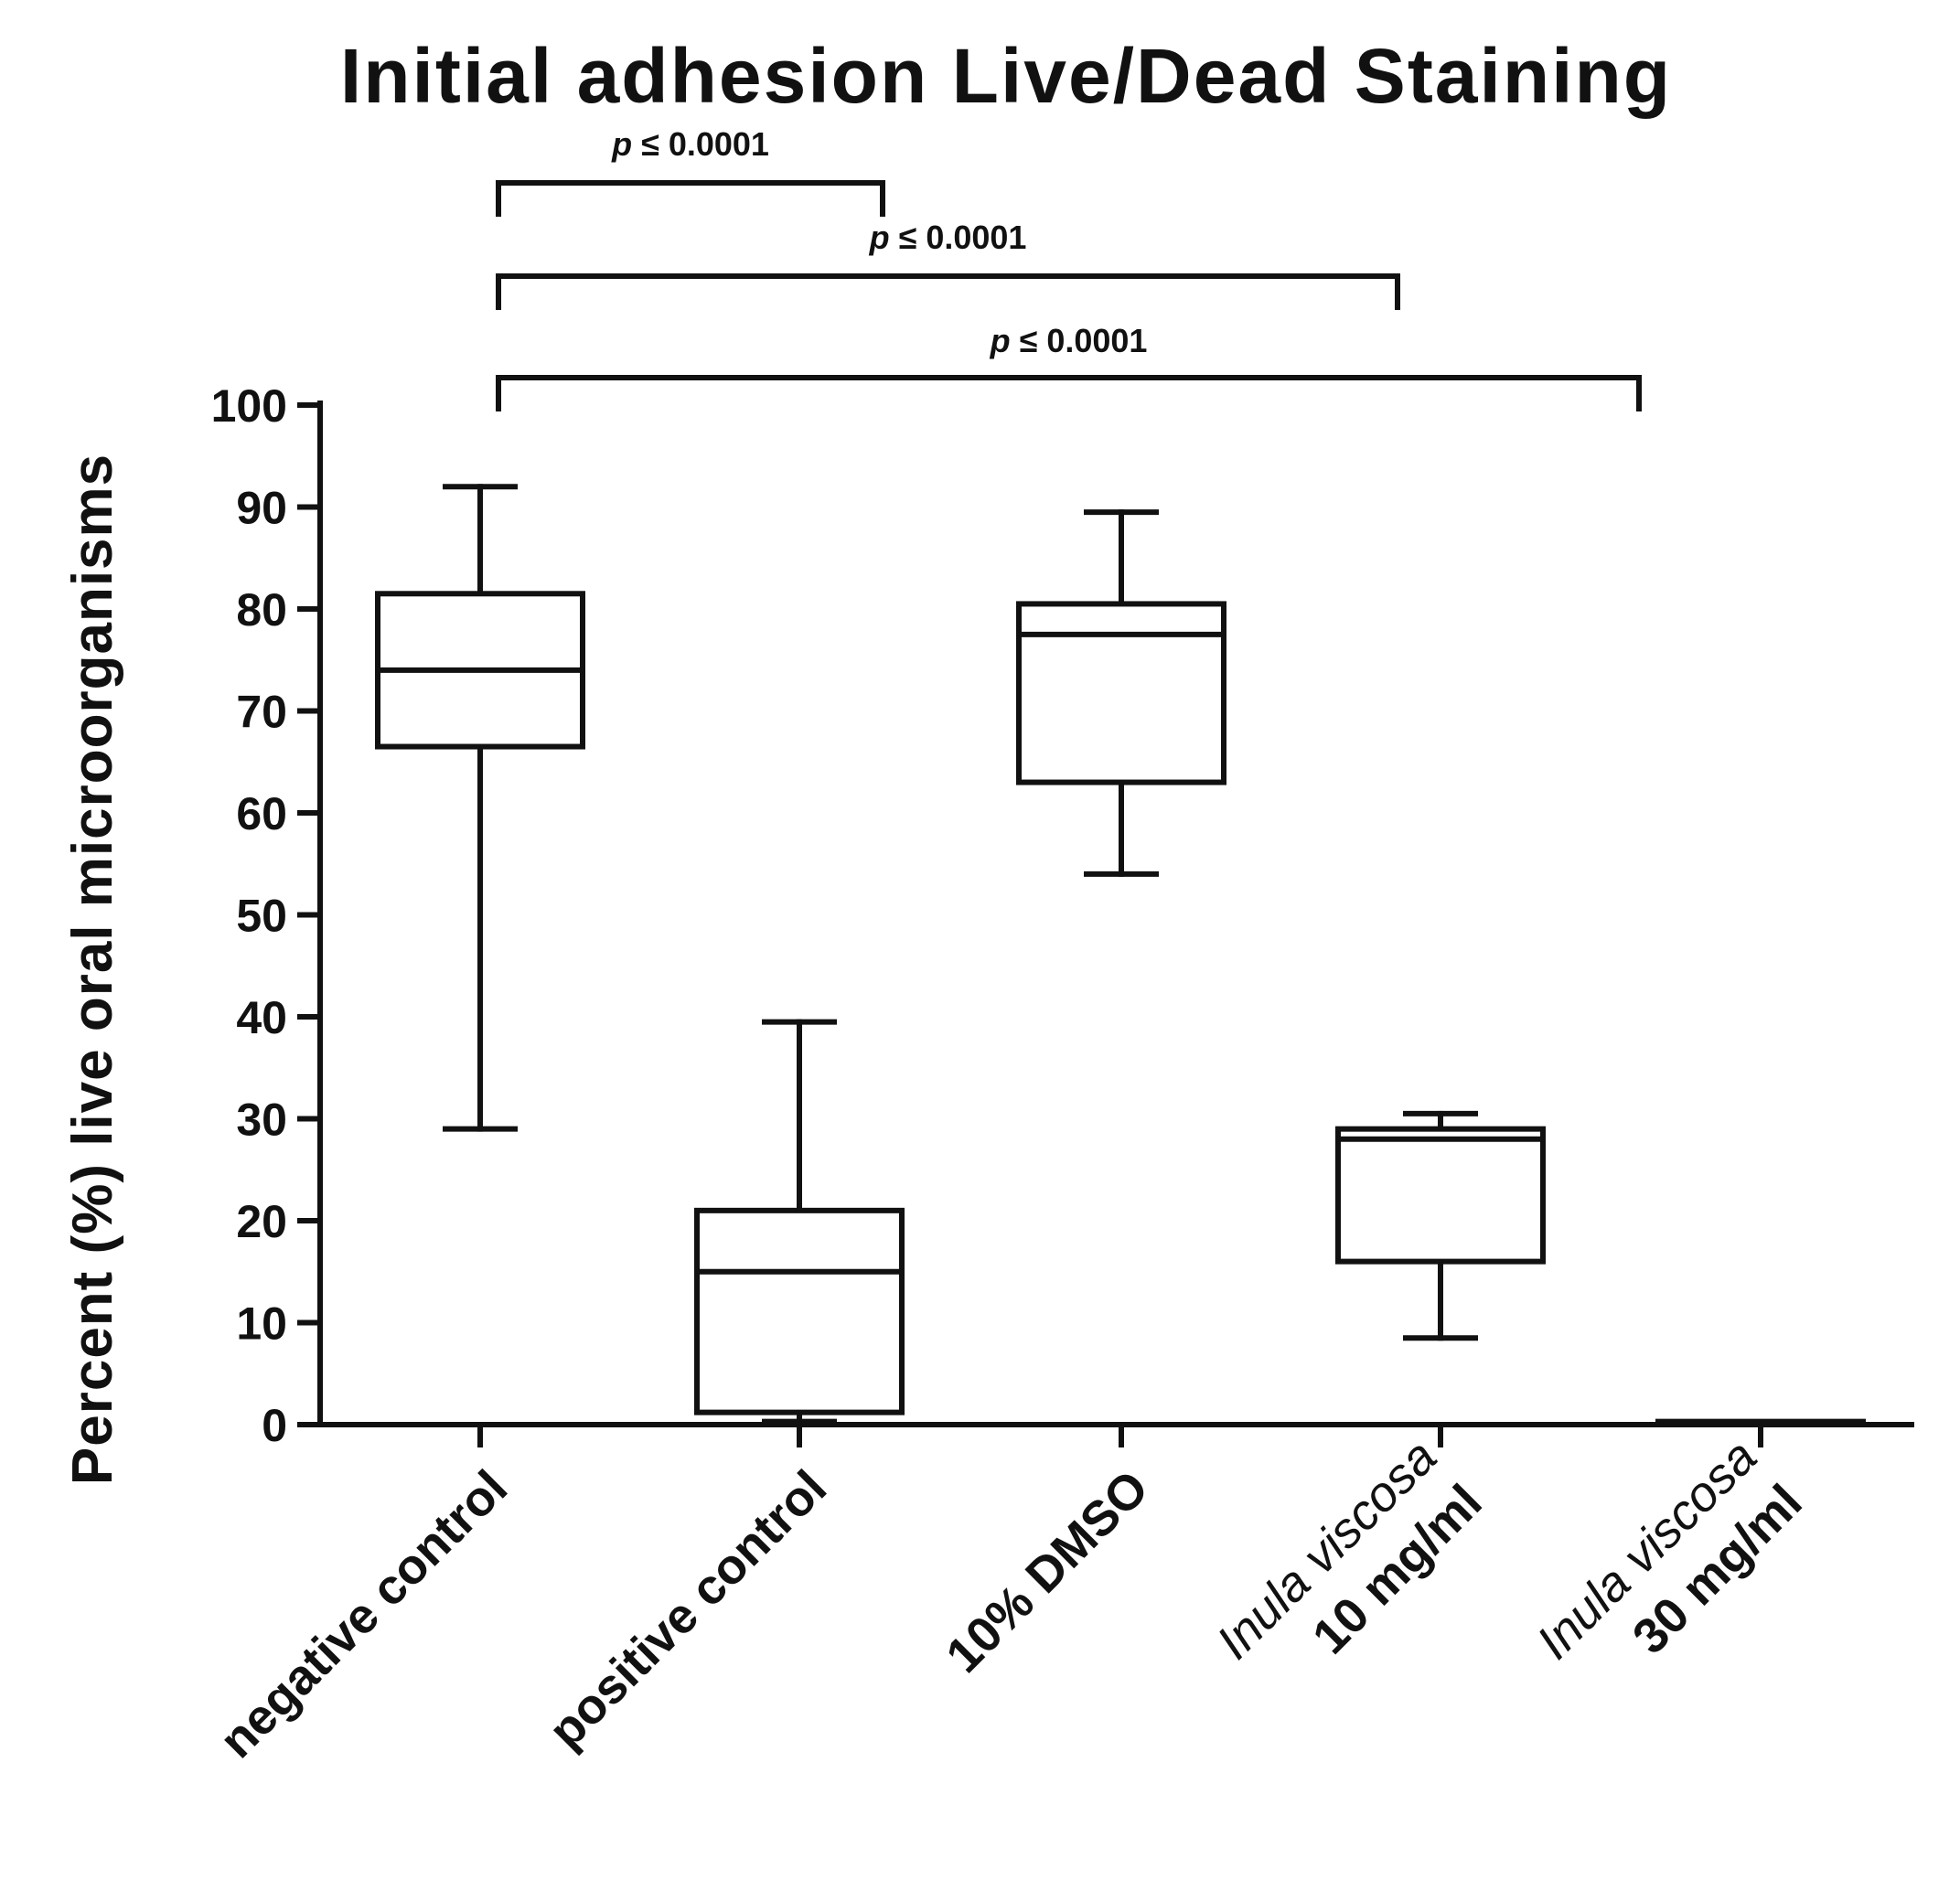 The height and width of the screenshot is (1880, 1960). Describe the element at coordinates (92, 969) in the screenshot. I see `y-axis-label: Percent (%) live oral microorganisms` at that location.